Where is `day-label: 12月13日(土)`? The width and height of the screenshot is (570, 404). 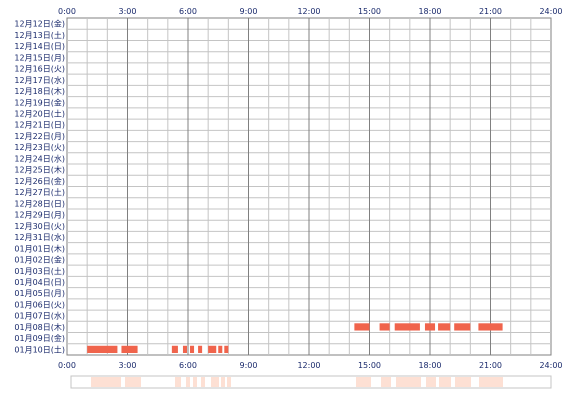 day-label: 12月13日(土) is located at coordinates (39, 35).